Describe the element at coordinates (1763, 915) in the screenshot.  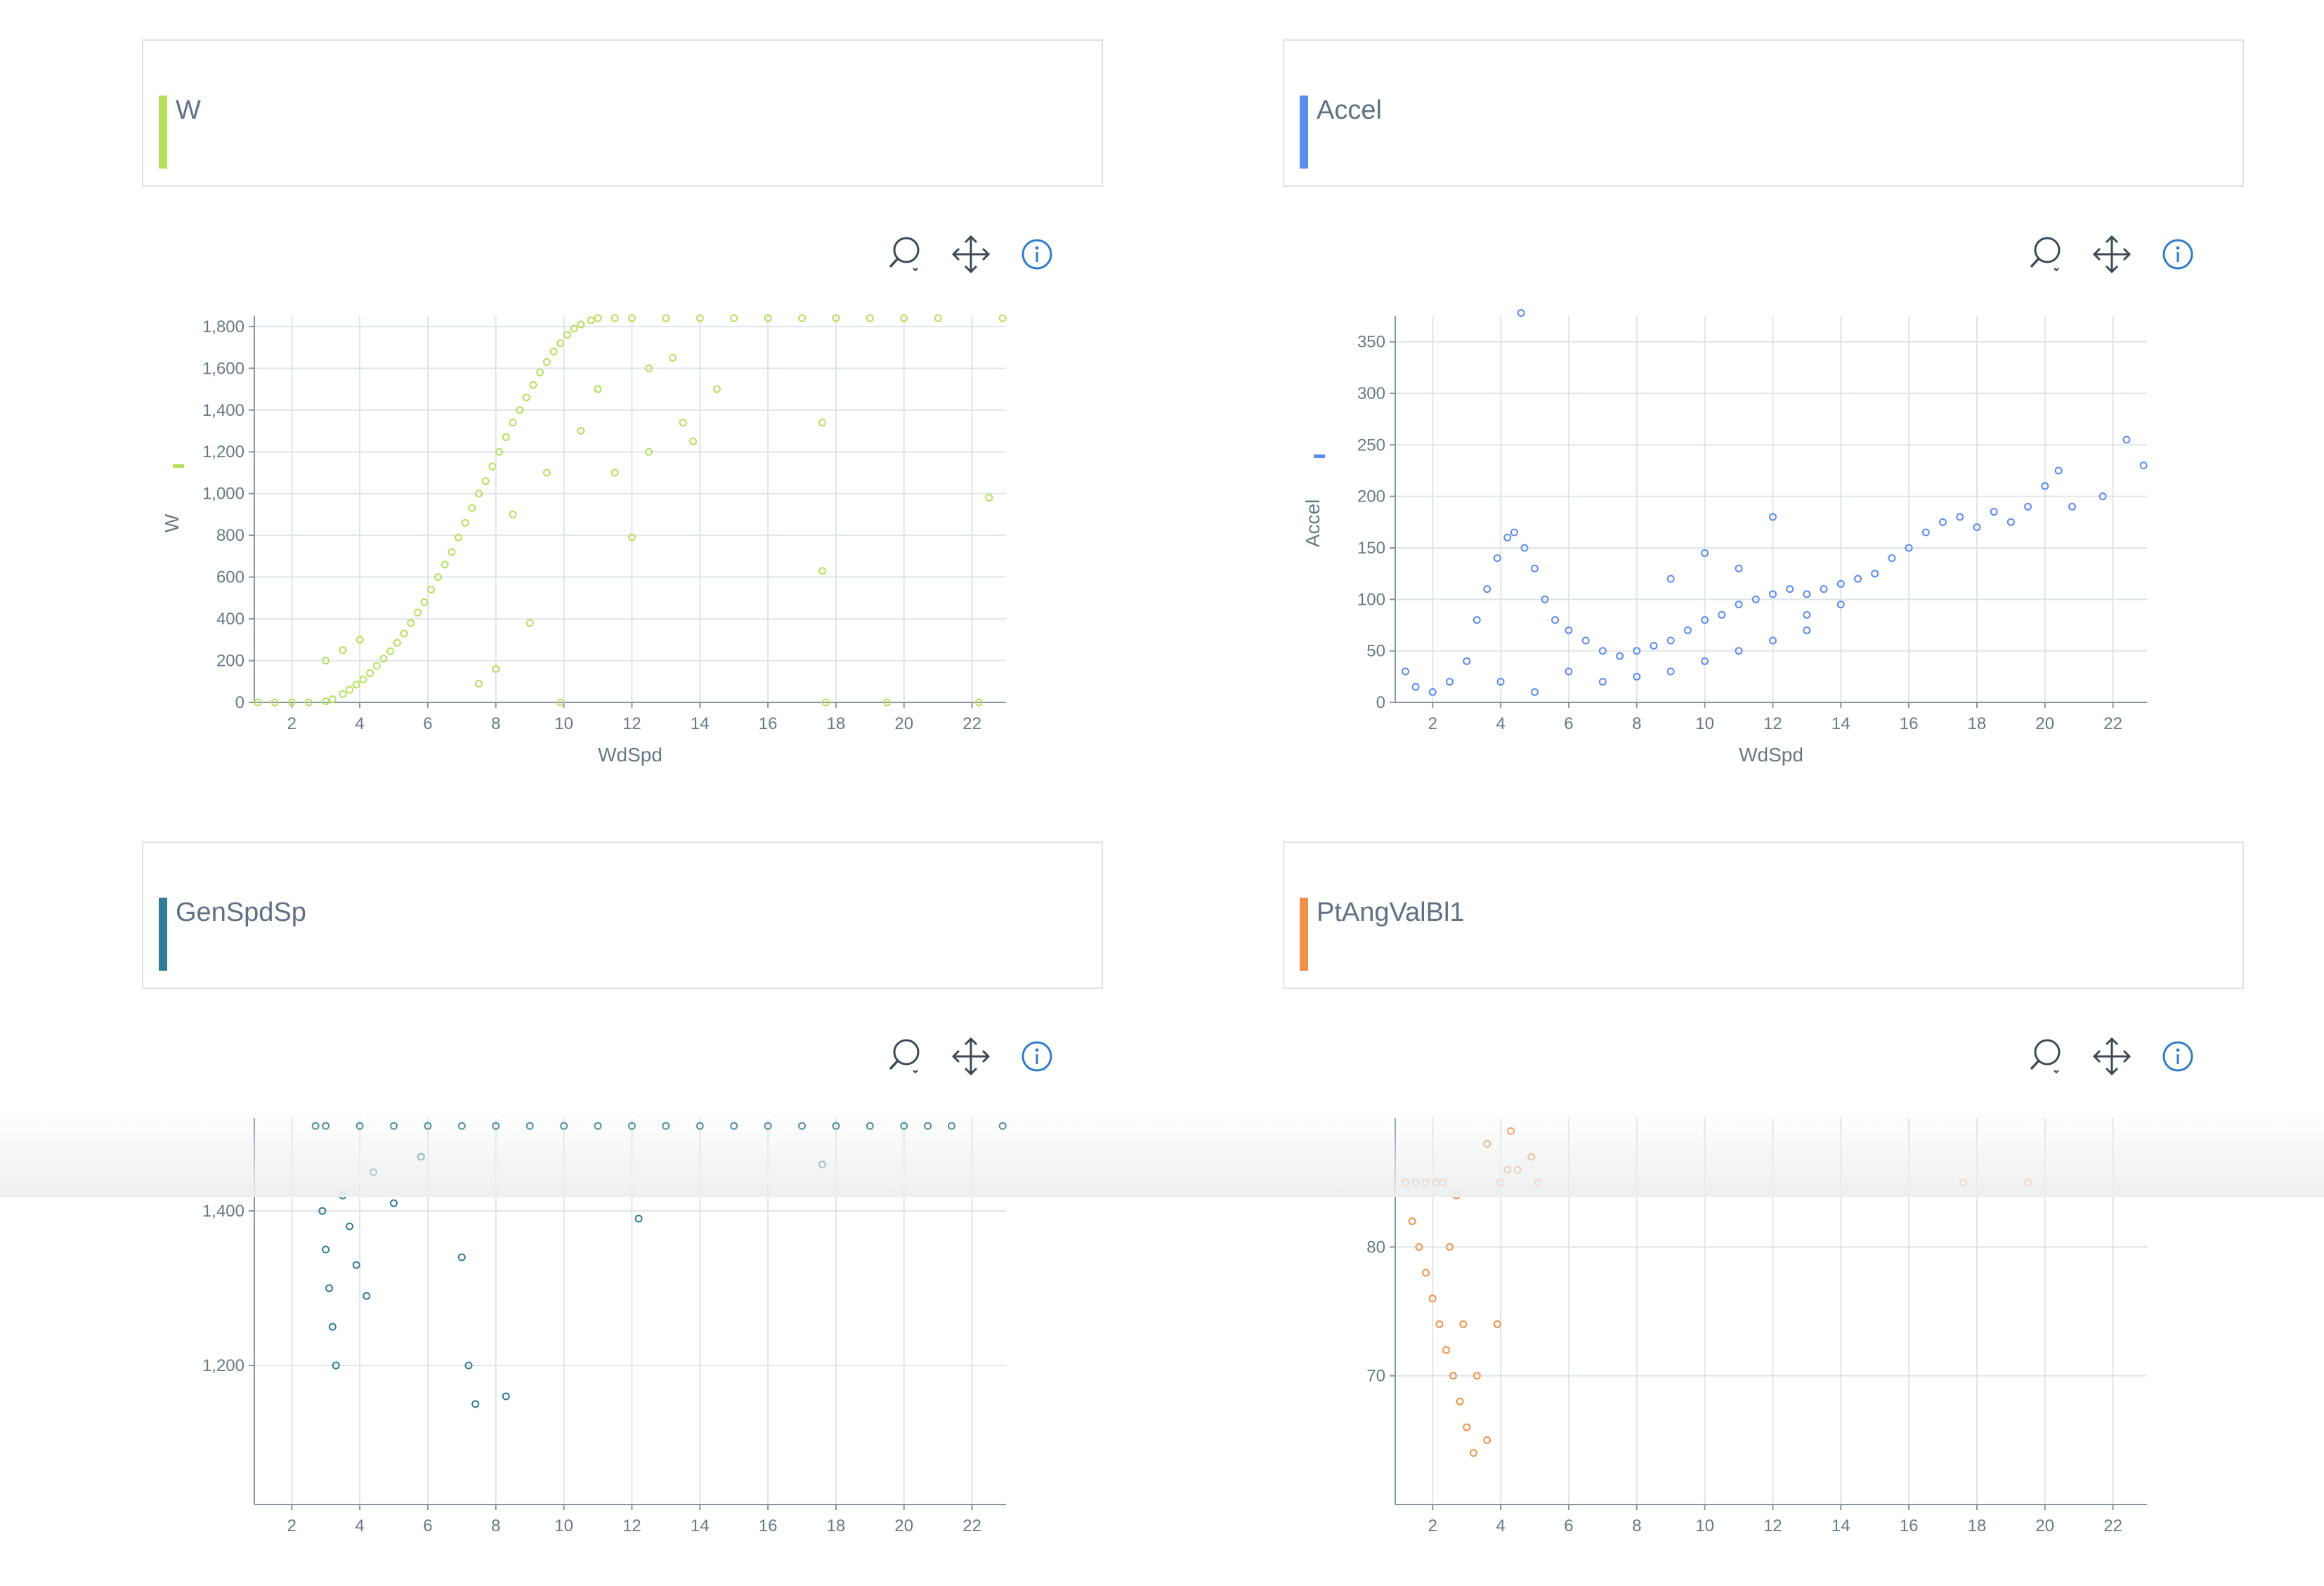
I see `panel-header: PtAngValBl1` at that location.